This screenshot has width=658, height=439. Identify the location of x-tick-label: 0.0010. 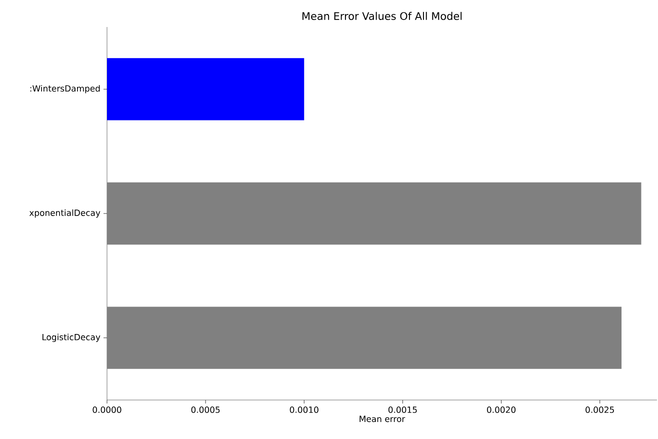
(304, 409).